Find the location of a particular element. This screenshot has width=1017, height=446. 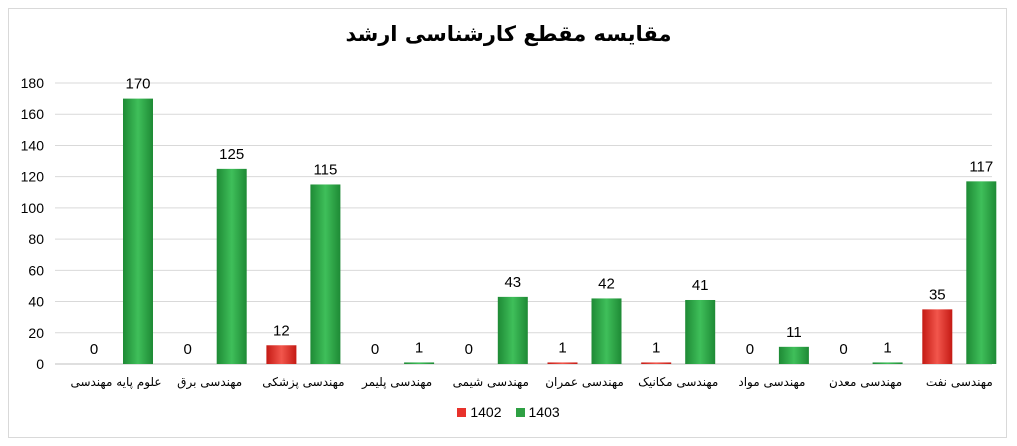

x-tick-label: مهندسی معدن is located at coordinates (865, 382).